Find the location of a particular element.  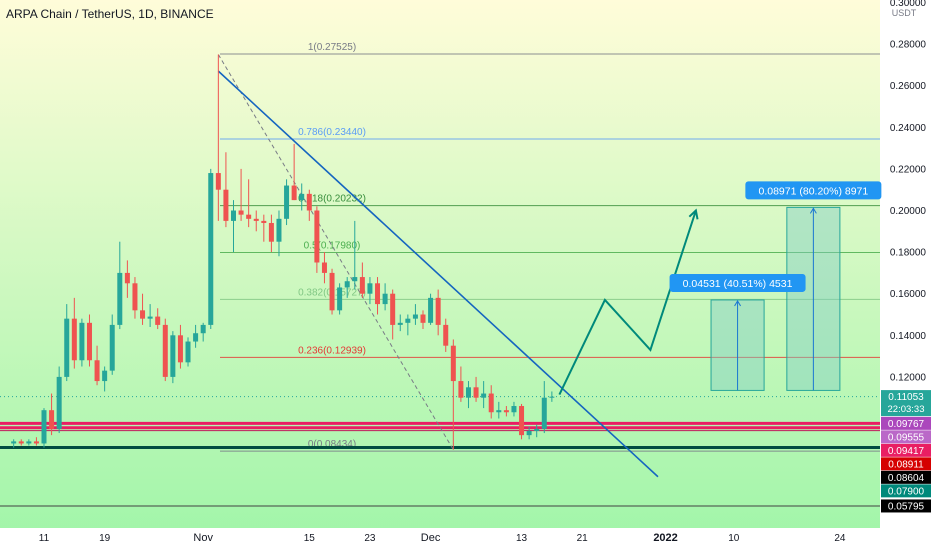

time-axis-background is located at coordinates (440, 539).